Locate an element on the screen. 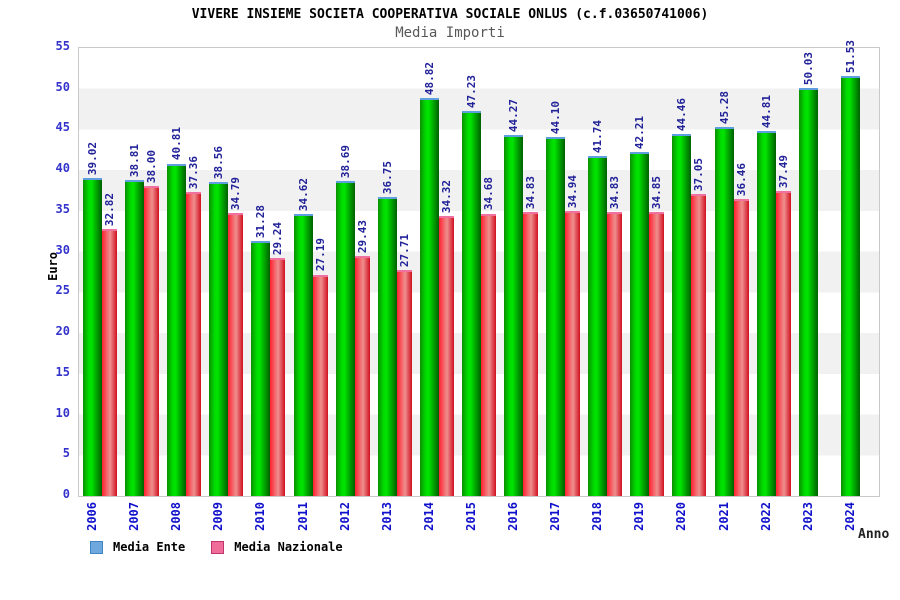  bar-media-nazionale-2011 is located at coordinates (320, 385).